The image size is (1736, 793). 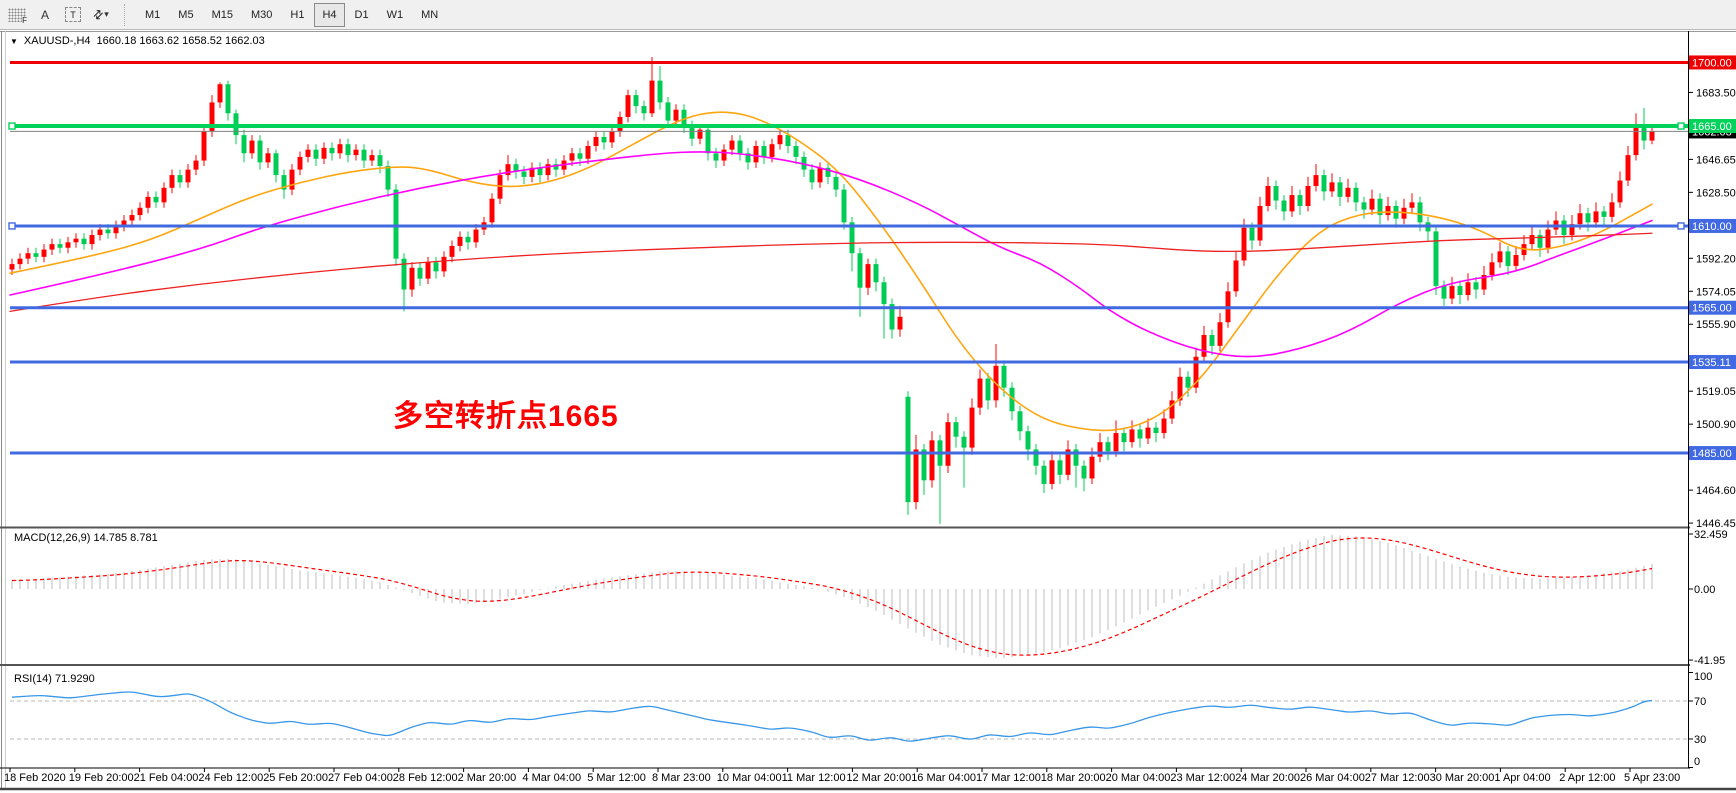 I want to click on time-tick-label: 20 Mar 04:00, so click(x=1138, y=778).